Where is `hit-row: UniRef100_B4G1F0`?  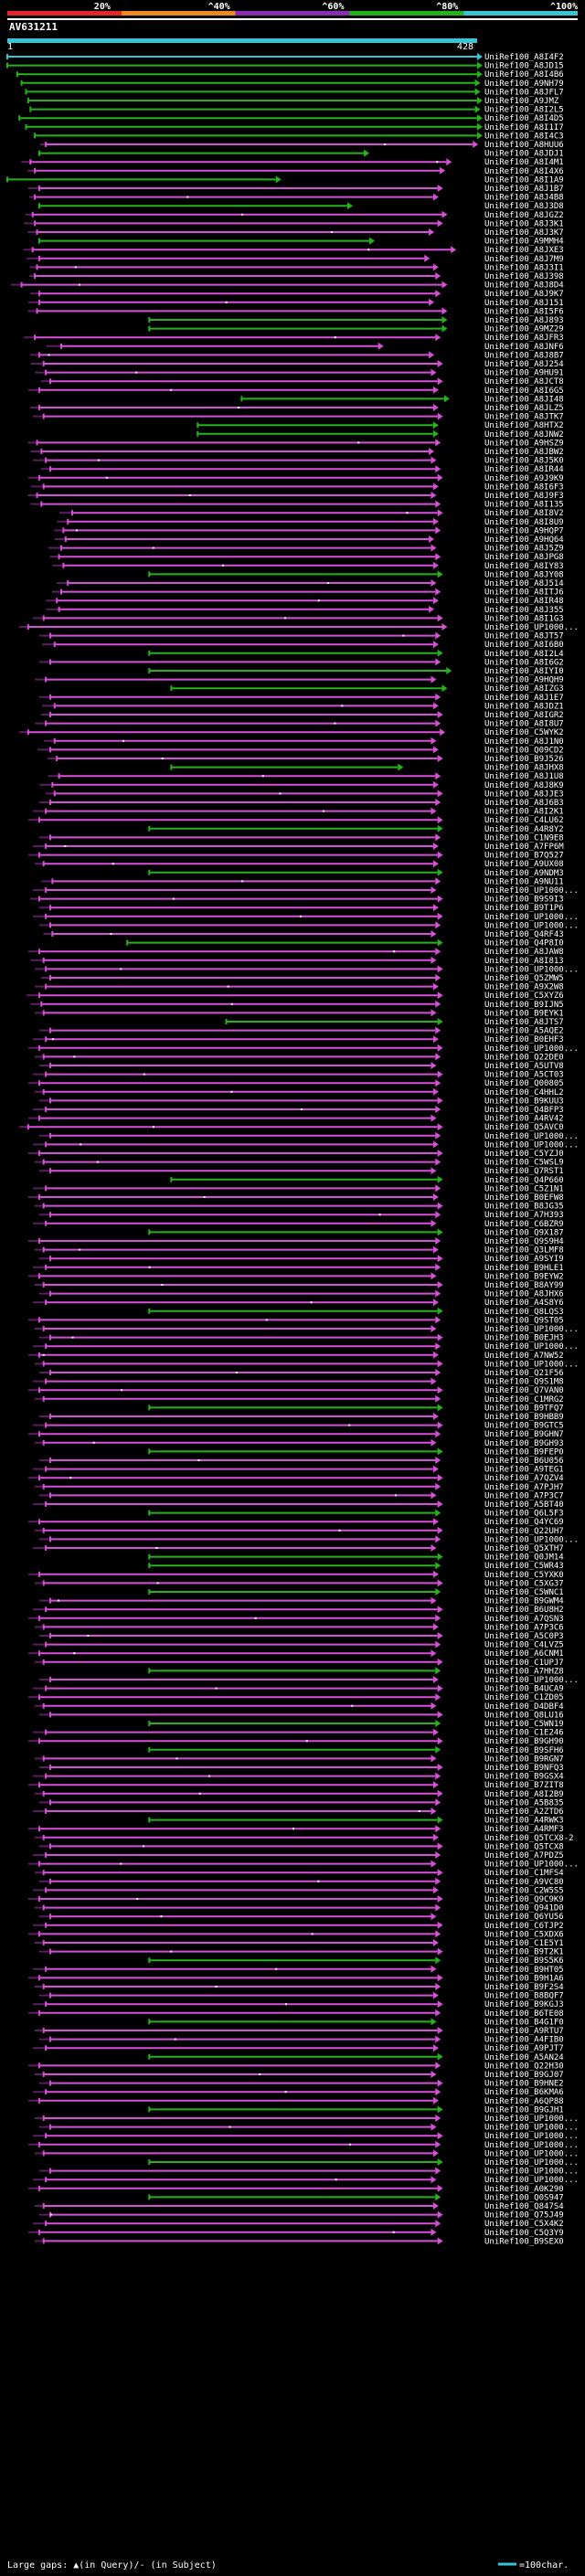
hit-row: UniRef100_B4G1F0 is located at coordinates (356, 2022).